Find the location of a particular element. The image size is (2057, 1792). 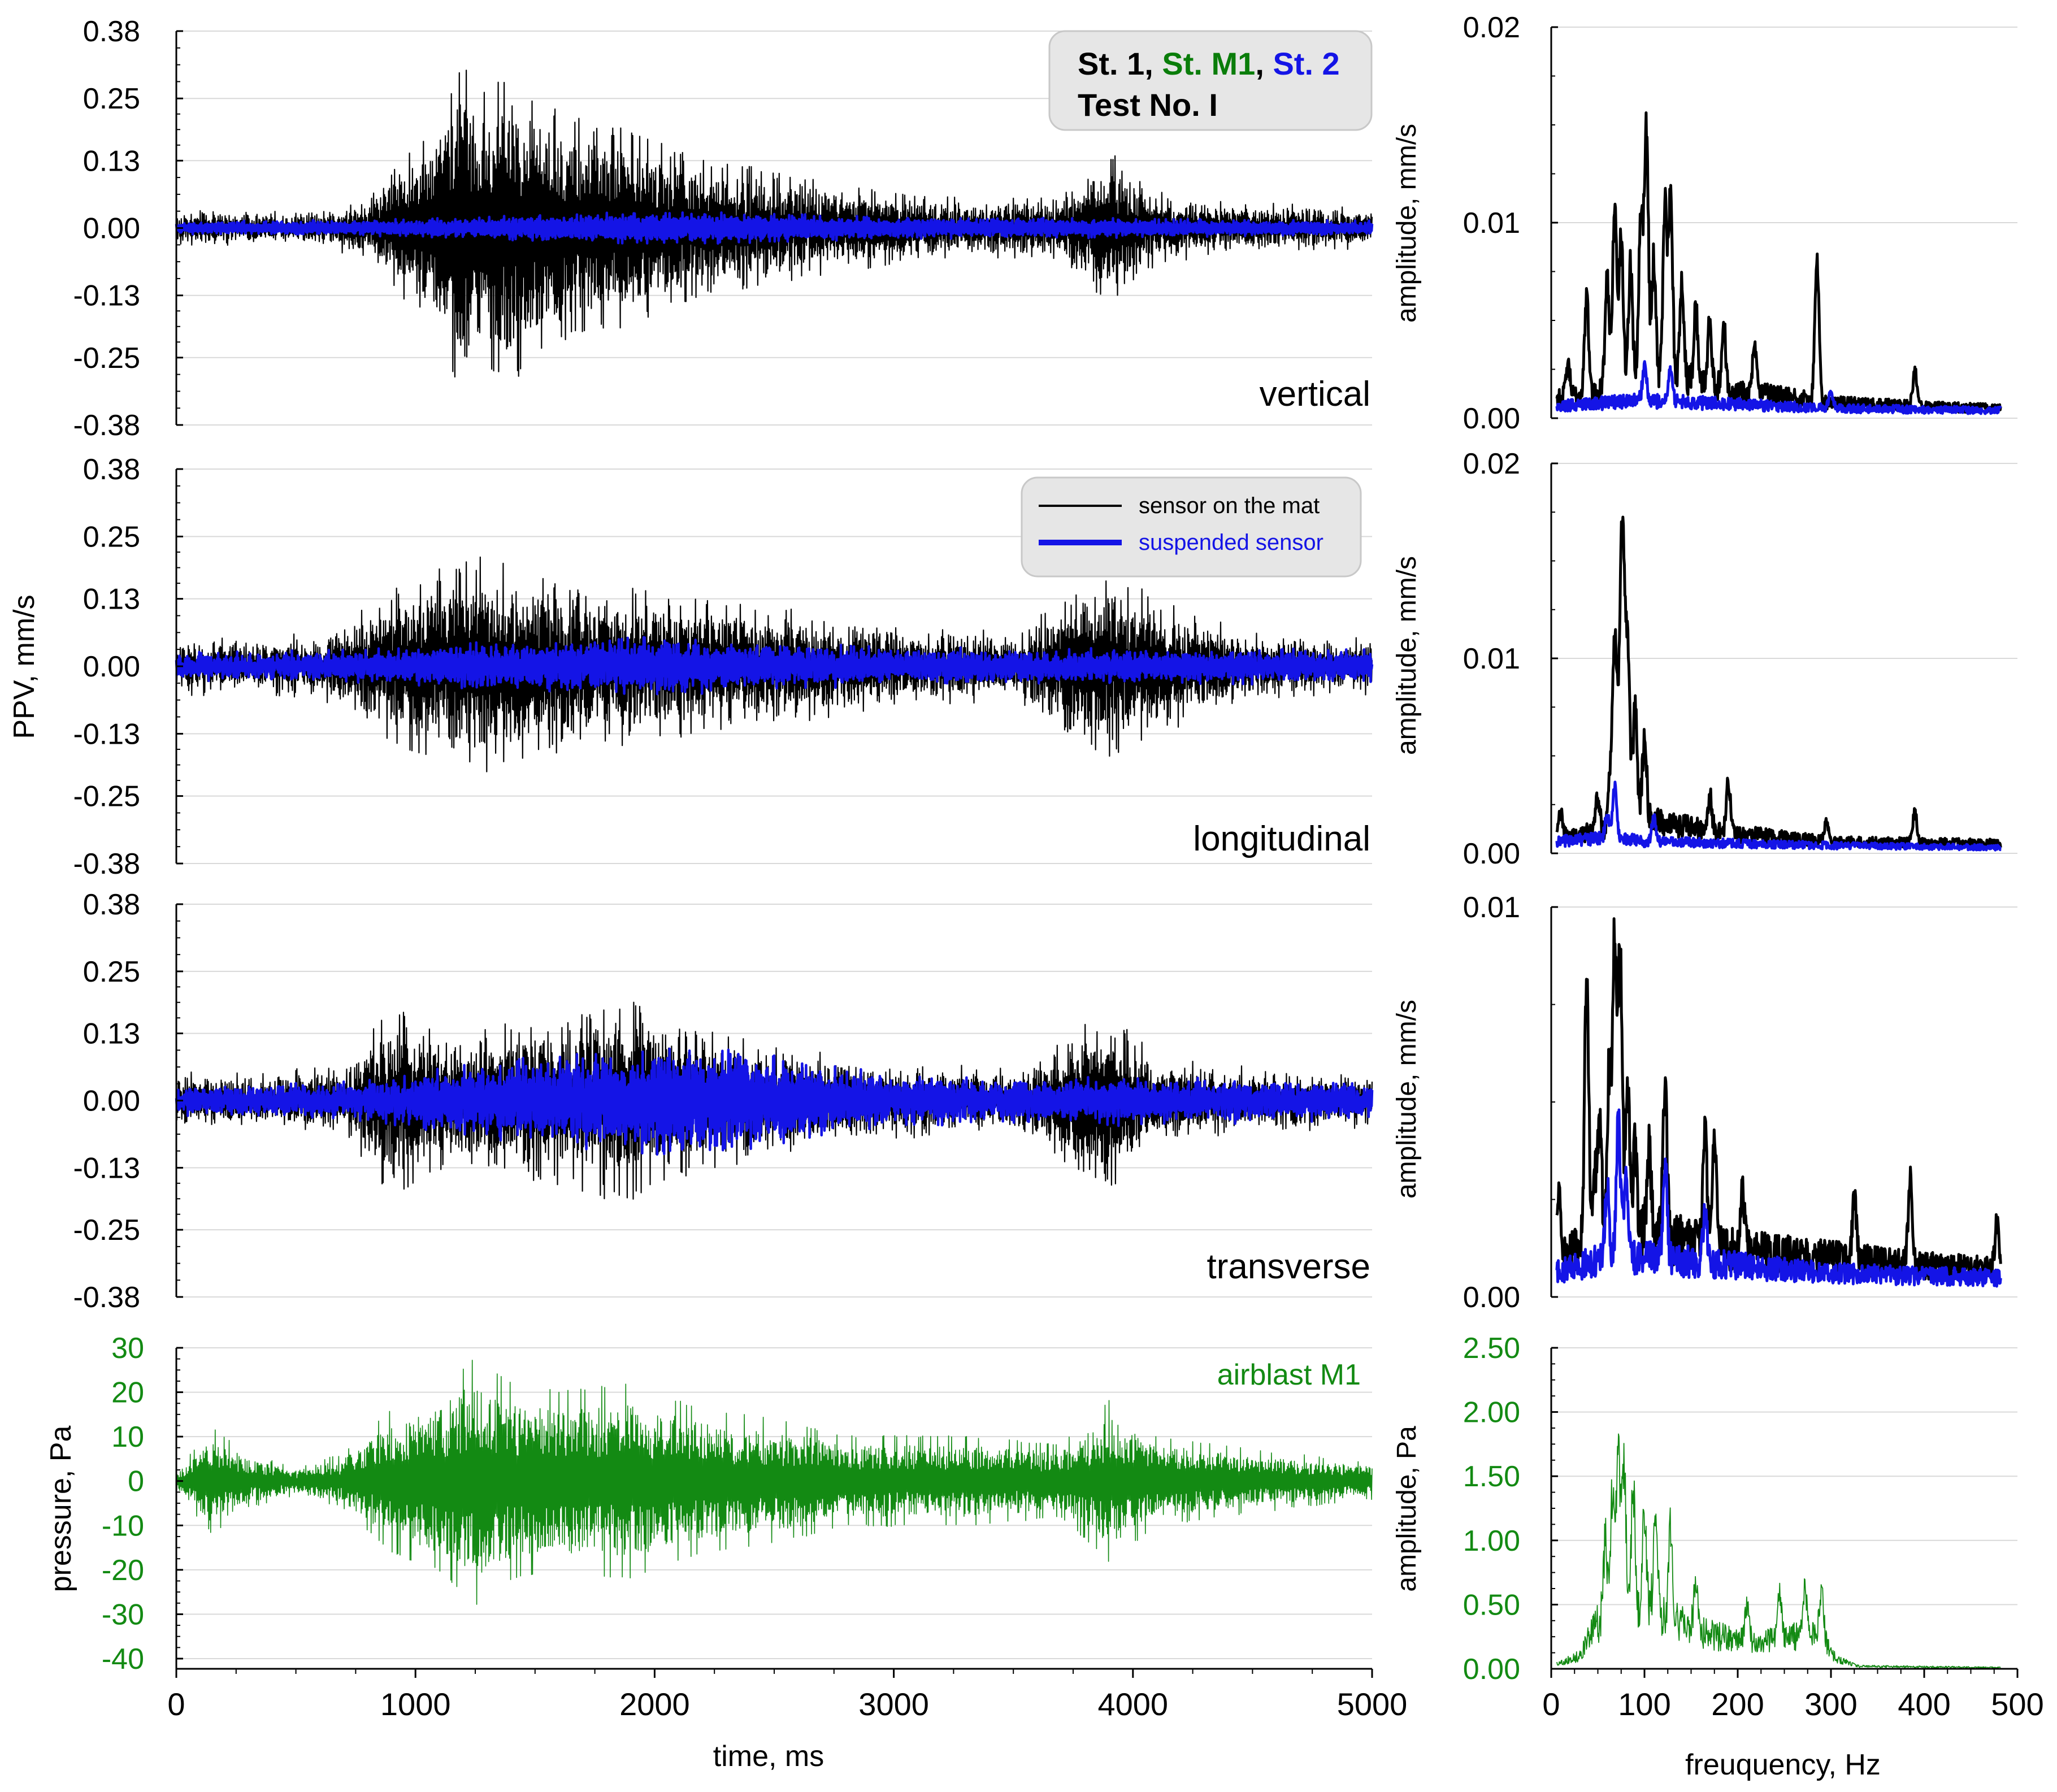

y-axis-label-amplitude-vertical: amplitude, mm/s is located at coordinates (1407, 223).